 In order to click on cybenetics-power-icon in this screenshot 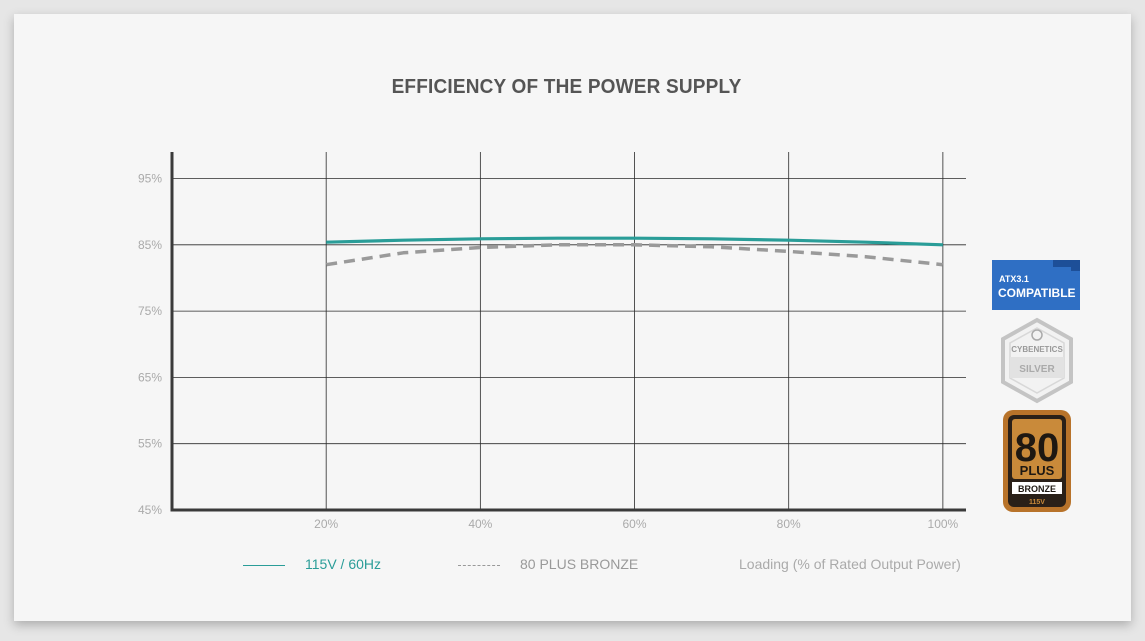, I will do `click(1037, 335)`.